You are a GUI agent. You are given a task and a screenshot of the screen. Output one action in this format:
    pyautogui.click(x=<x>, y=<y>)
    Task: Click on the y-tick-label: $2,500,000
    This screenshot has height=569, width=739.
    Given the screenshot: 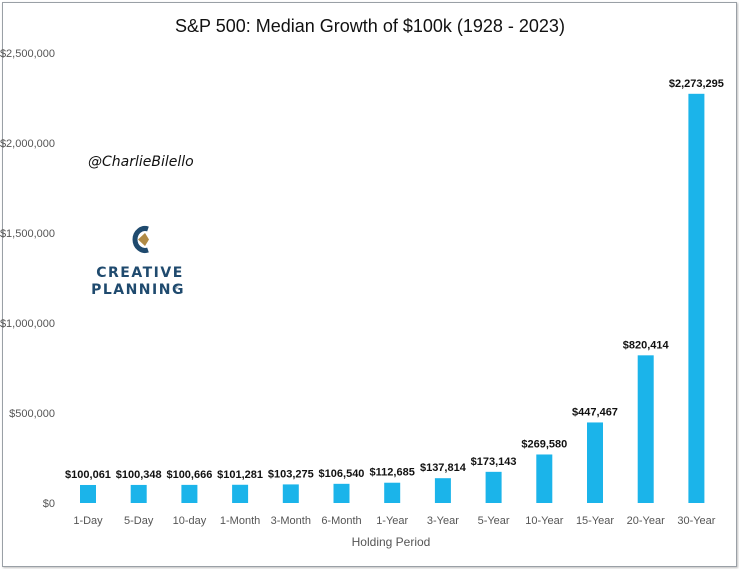 What is the action you would take?
    pyautogui.click(x=27, y=54)
    